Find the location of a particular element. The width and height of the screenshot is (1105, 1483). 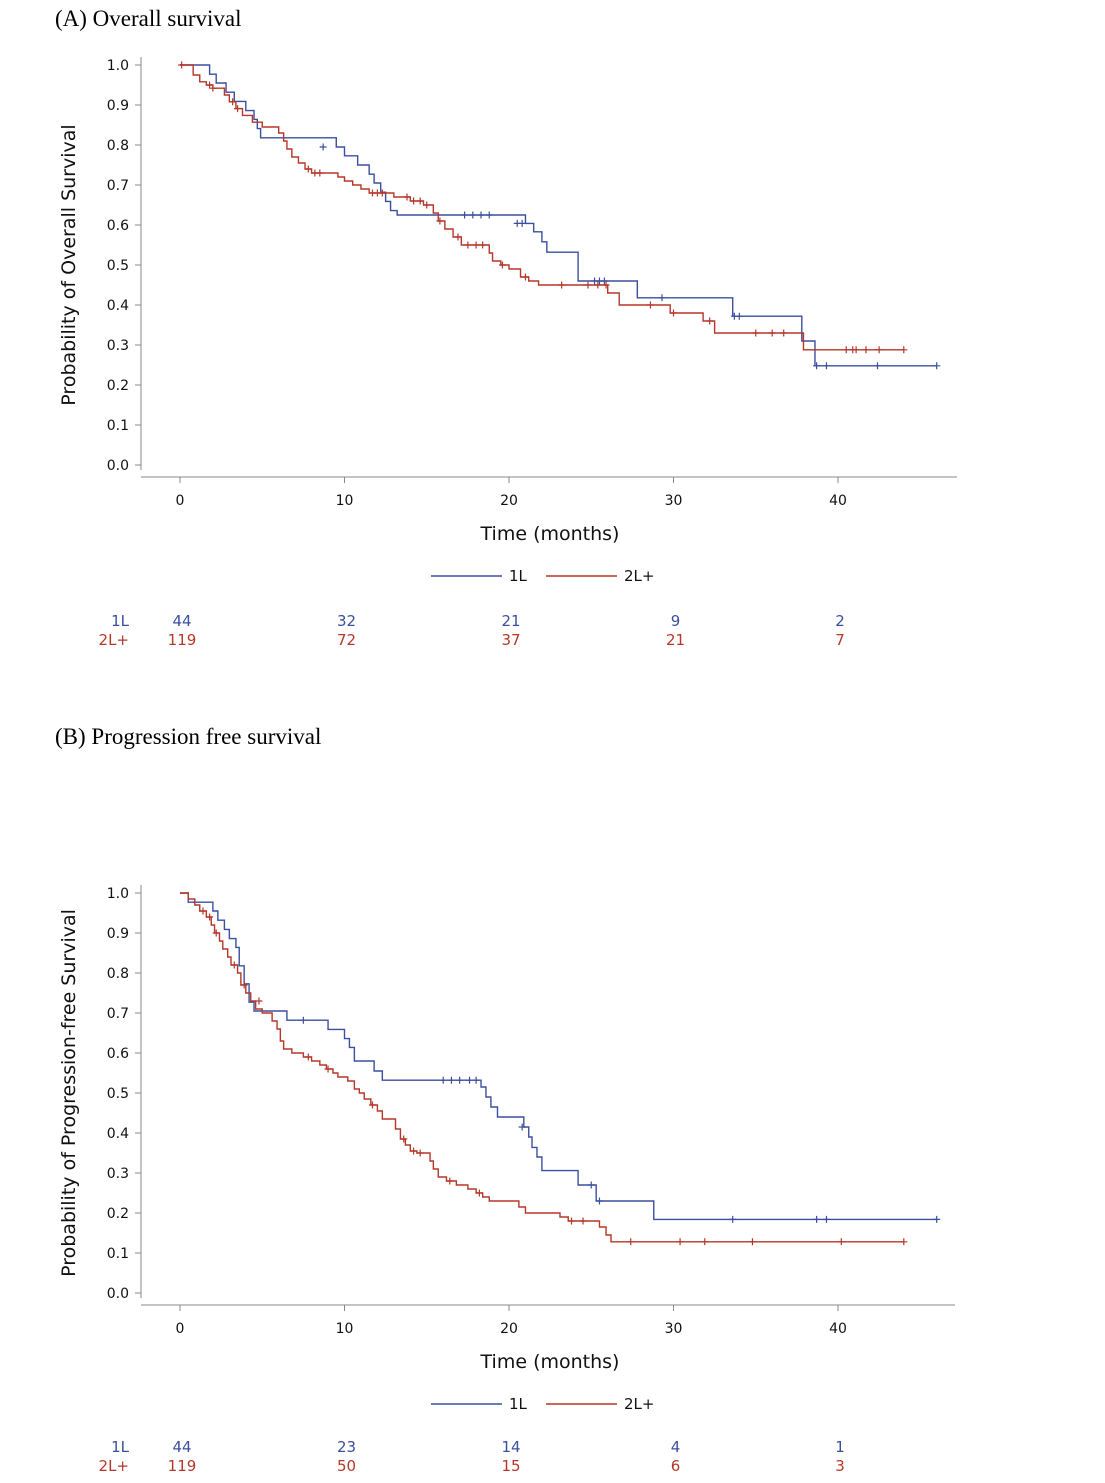

risk-count: 4 is located at coordinates (676, 1447).